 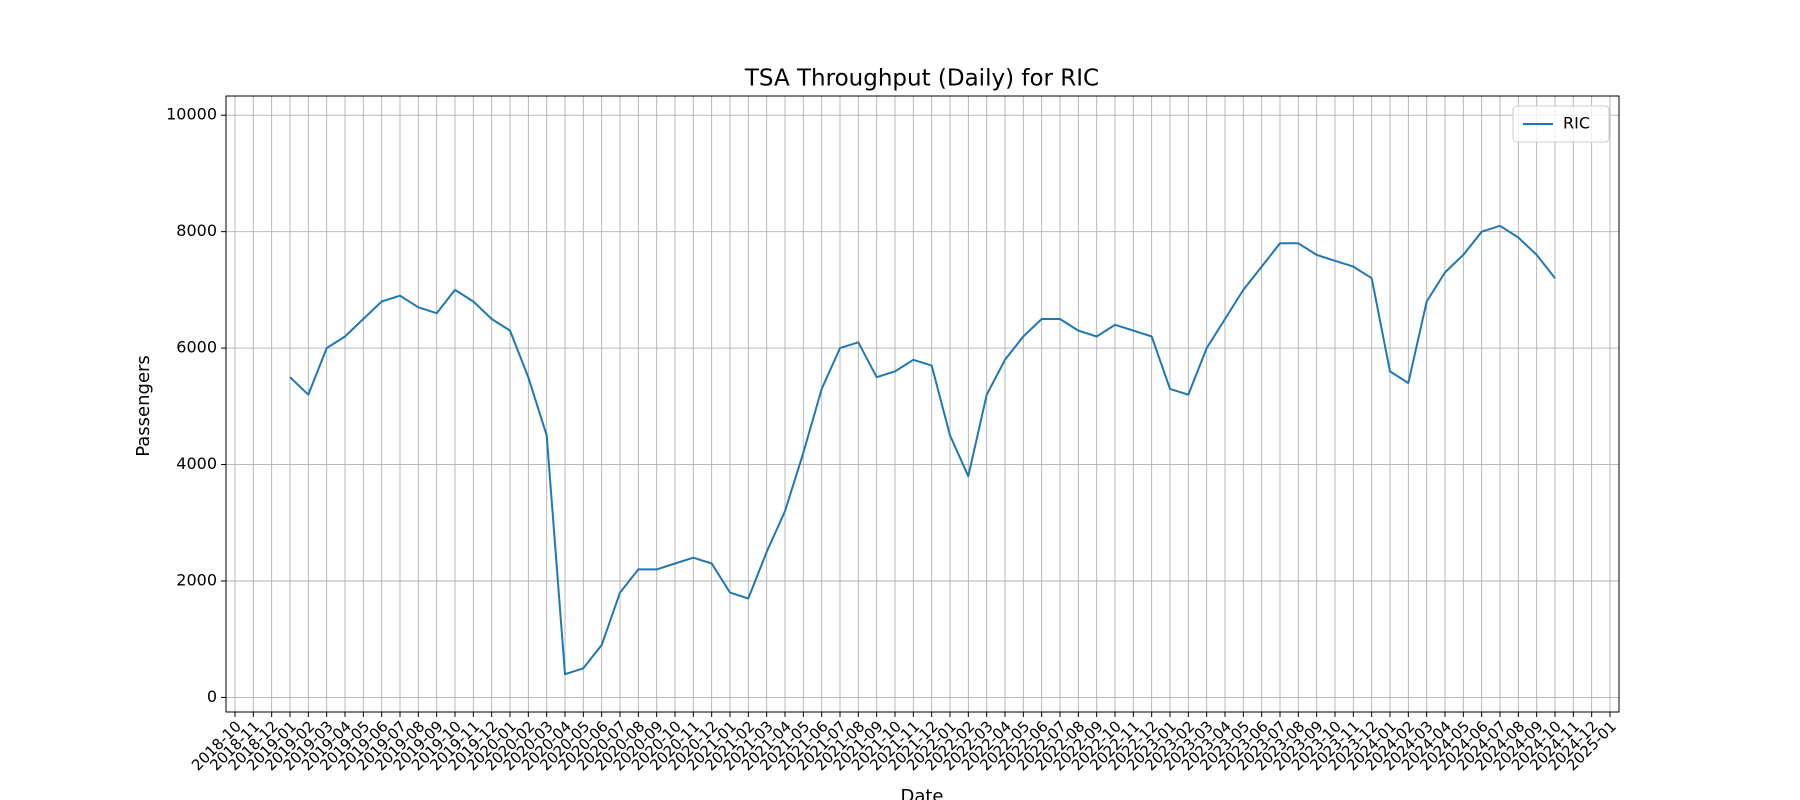 What do you see at coordinates (212, 696) in the screenshot?
I see `y-tick-label: 0` at bounding box center [212, 696].